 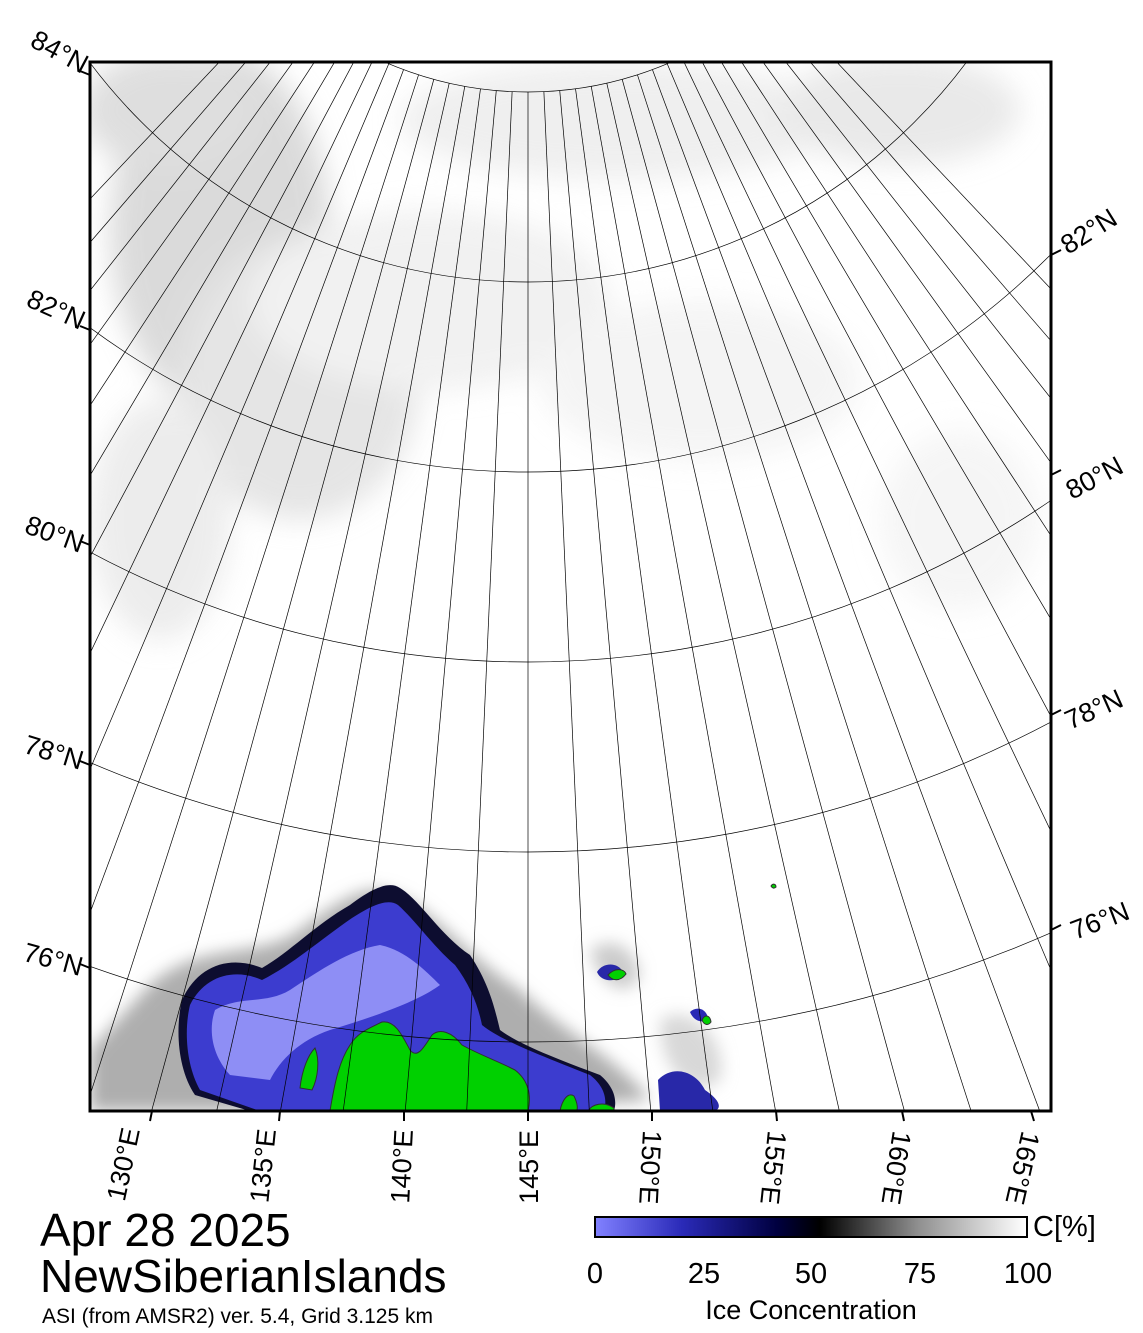 I want to click on lat-label-80n-right: 80°N, so click(x=1094, y=477).